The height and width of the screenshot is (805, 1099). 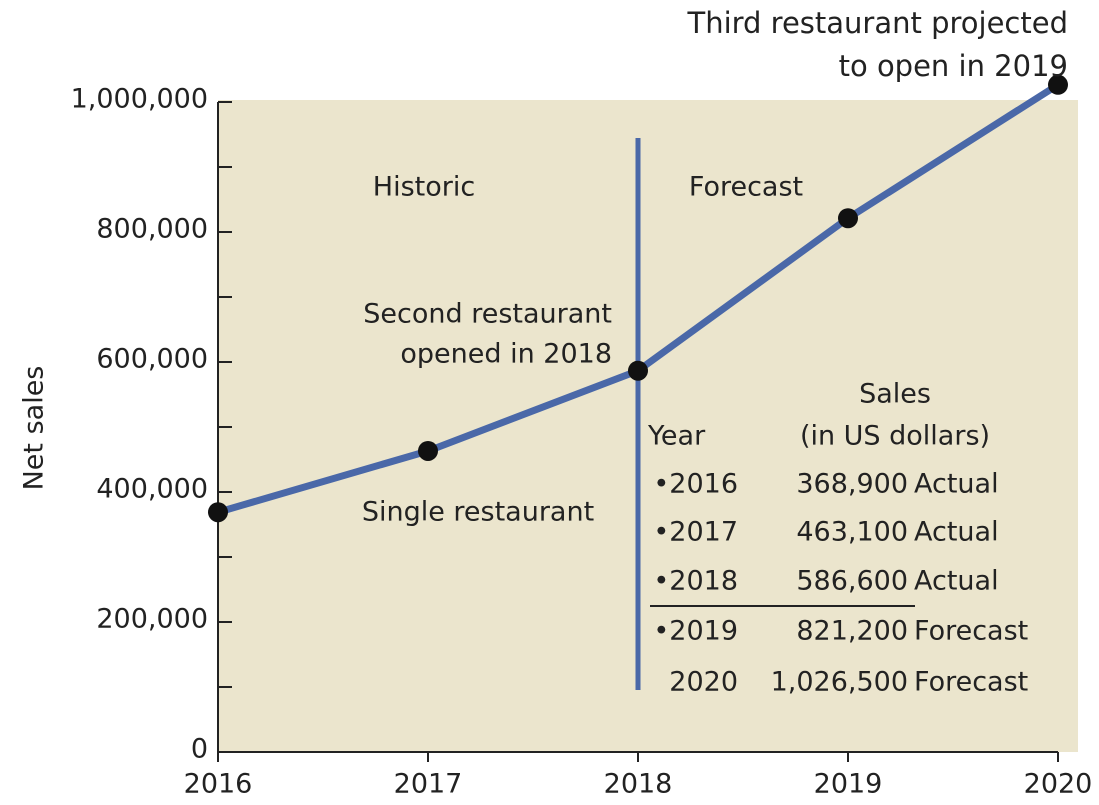 I want to click on table-sales: 368,900, so click(x=852, y=484).